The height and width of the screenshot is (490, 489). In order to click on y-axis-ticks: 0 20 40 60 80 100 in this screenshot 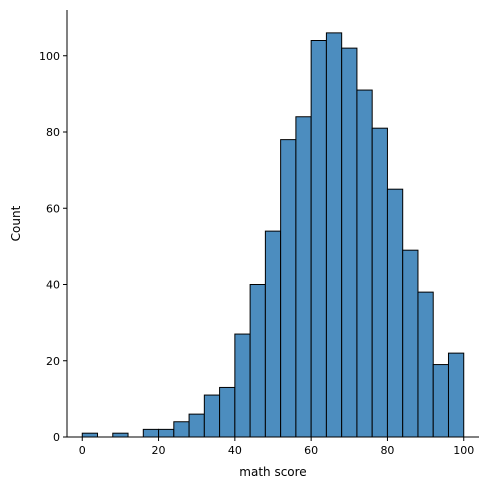, I will do `click(53, 247)`.